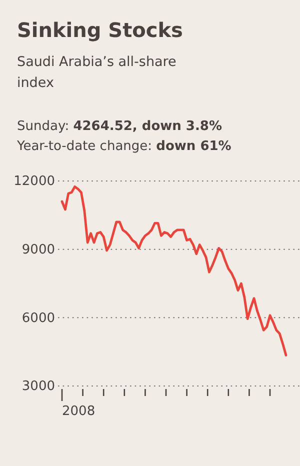 The image size is (300, 466). I want to click on text: Year-to-date change: down 61%, so click(124, 146).